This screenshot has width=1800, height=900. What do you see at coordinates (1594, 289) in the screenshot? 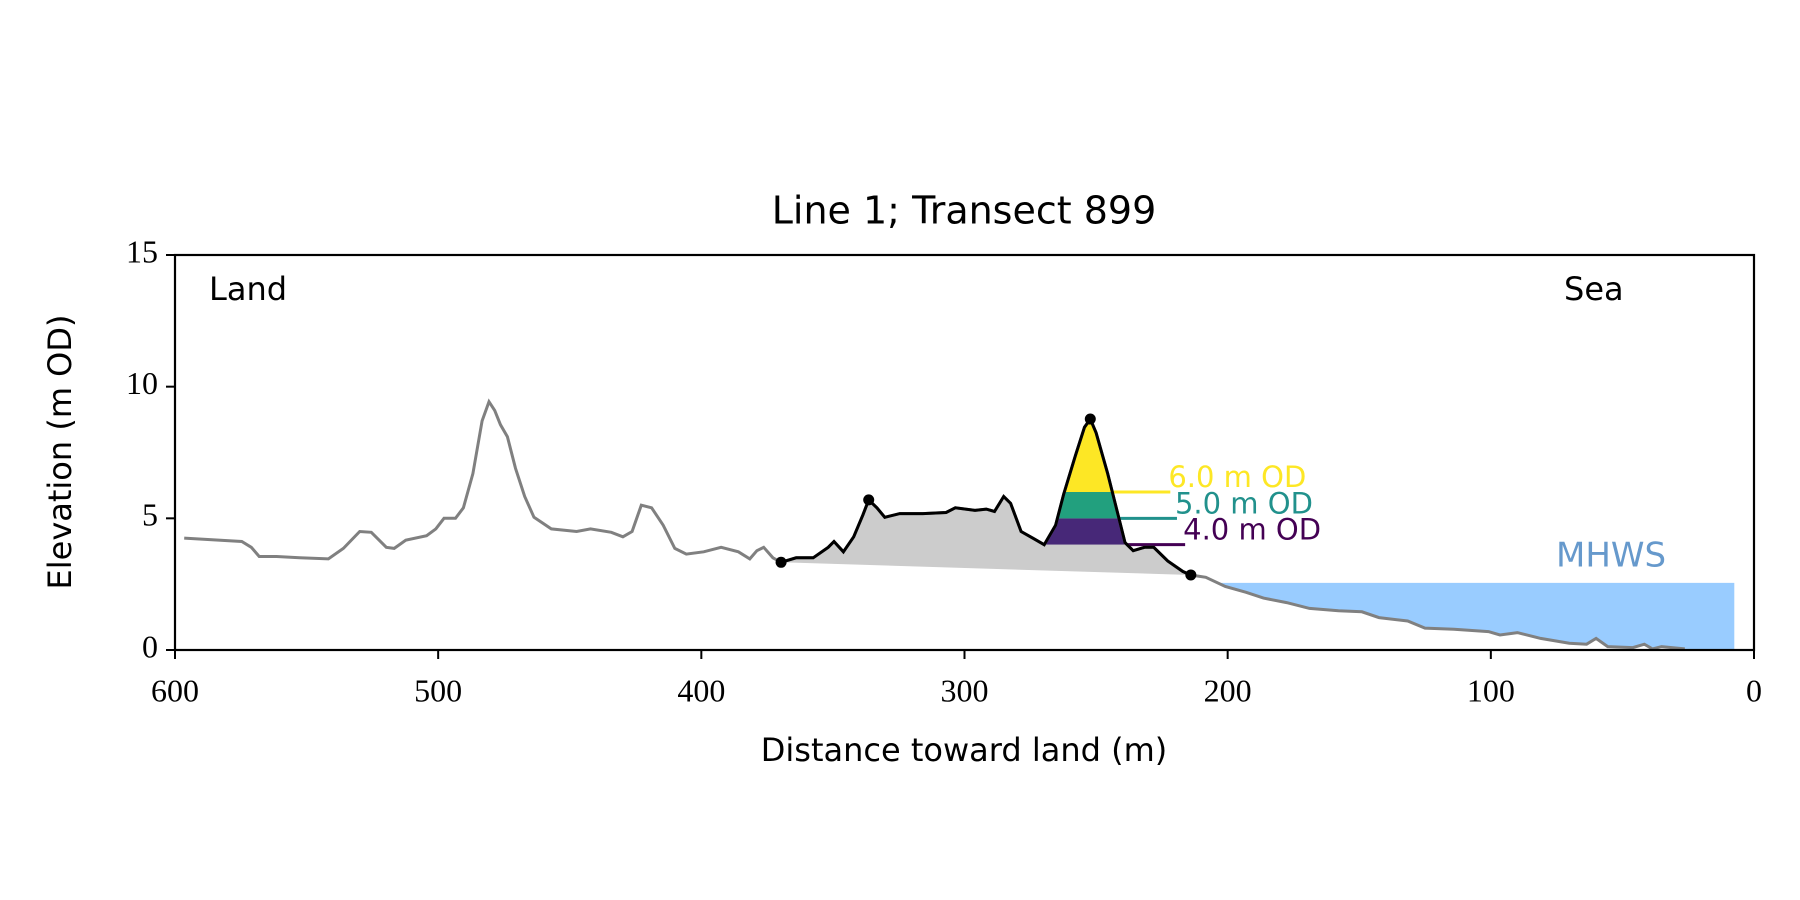
I see `sea-label: Sea` at bounding box center [1594, 289].